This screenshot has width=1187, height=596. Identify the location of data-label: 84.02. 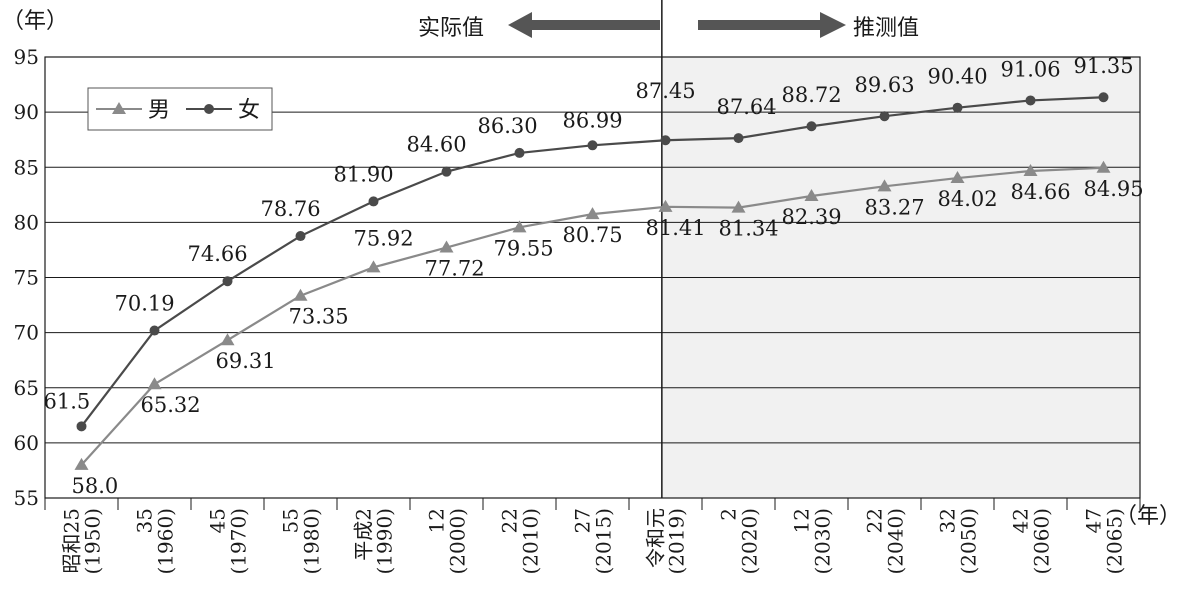
(968, 199).